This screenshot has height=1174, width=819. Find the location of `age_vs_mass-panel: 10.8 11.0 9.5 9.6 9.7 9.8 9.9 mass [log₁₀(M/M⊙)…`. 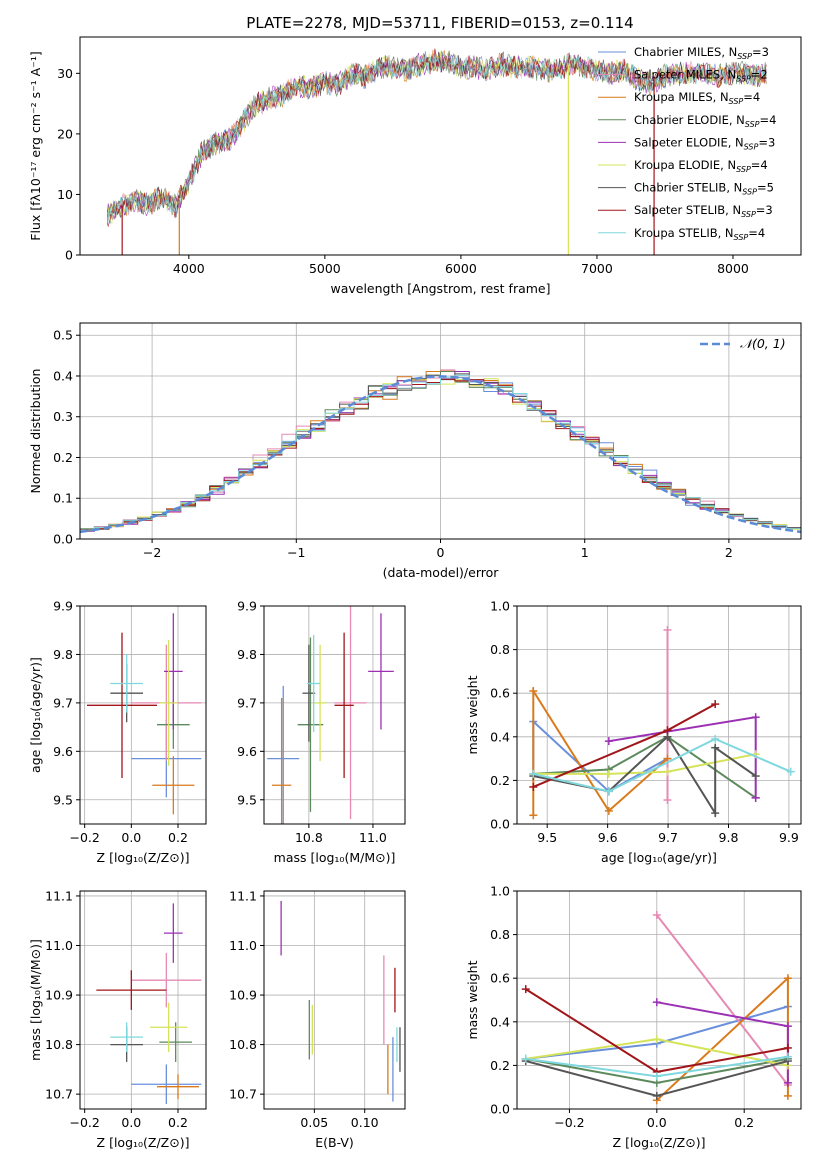

age_vs_mass-panel: 10.8 11.0 9.5 9.6 9.7 9.8 9.9 mass [log₁₀(M/M⊙)… is located at coordinates (321, 732).